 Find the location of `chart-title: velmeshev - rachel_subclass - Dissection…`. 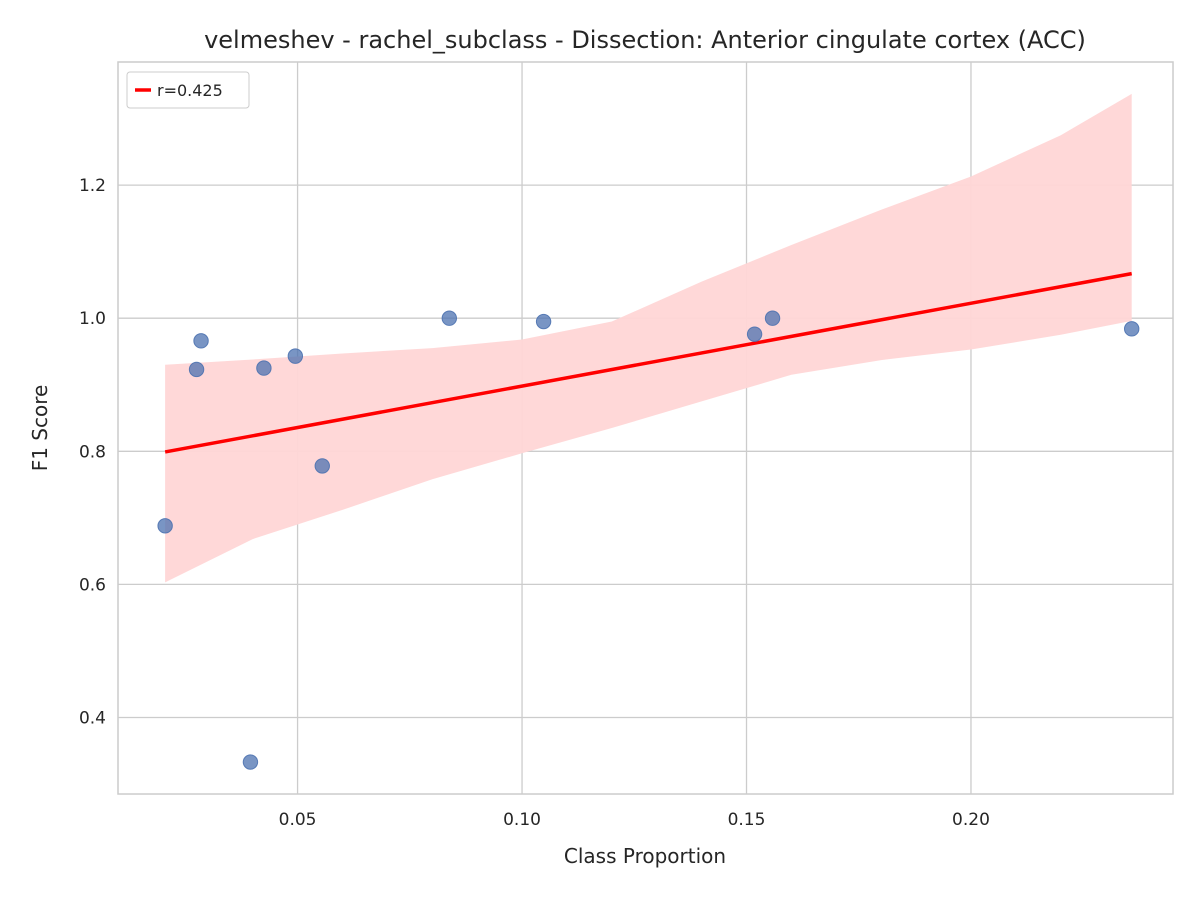

chart-title: velmeshev - rachel_subclass - Dissection… is located at coordinates (645, 40).